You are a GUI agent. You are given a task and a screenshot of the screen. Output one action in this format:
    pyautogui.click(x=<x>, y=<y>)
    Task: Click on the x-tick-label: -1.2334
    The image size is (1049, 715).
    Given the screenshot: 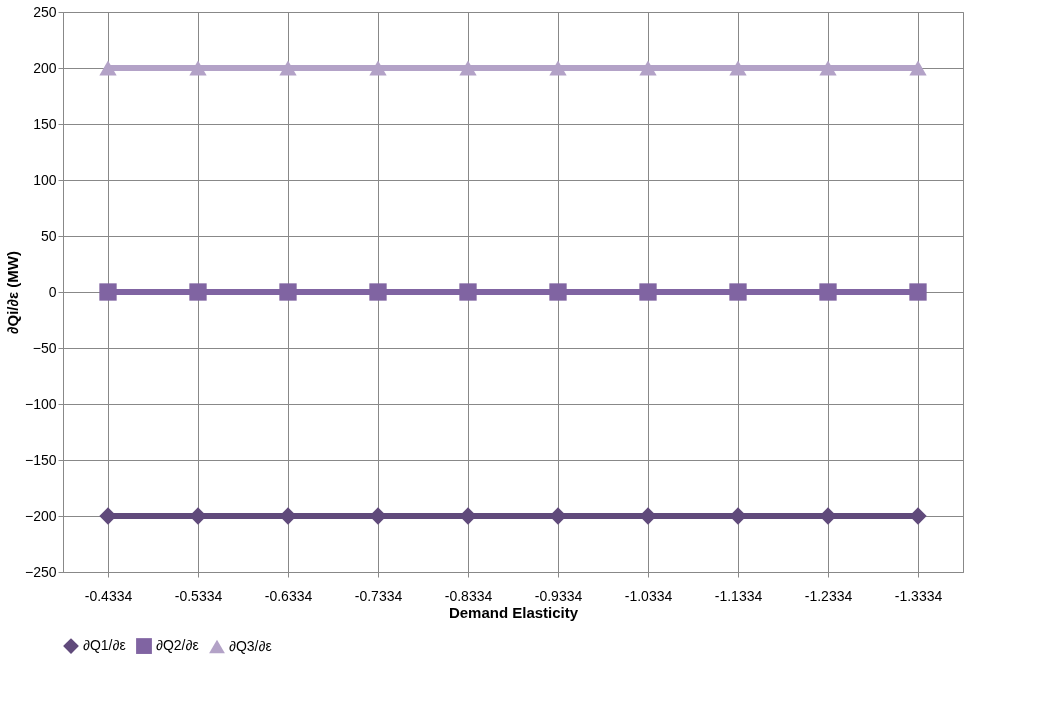 What is the action you would take?
    pyautogui.click(x=828, y=595)
    